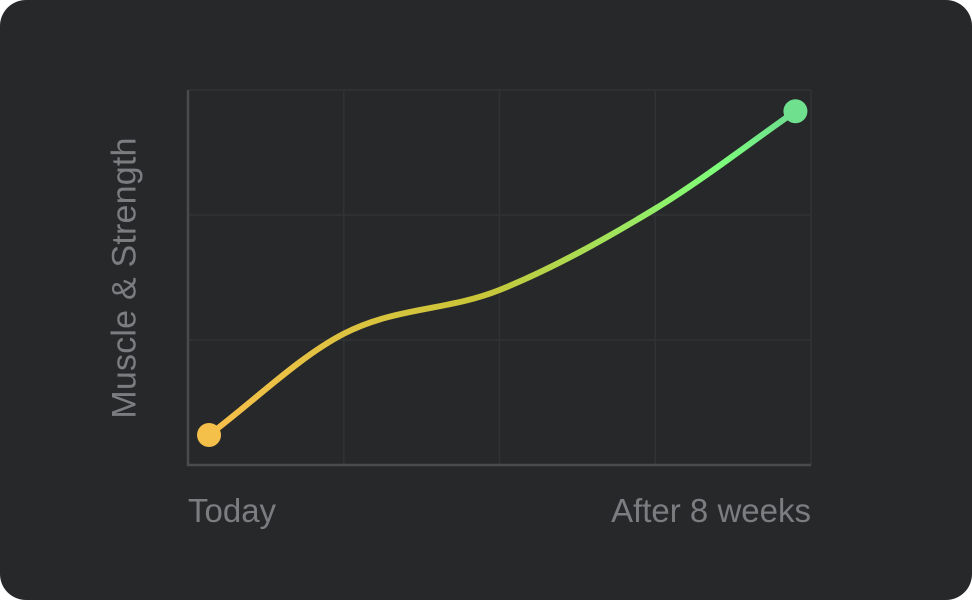 This screenshot has width=972, height=600. Describe the element at coordinates (795, 111) in the screenshot. I see `end-point-marker` at that location.